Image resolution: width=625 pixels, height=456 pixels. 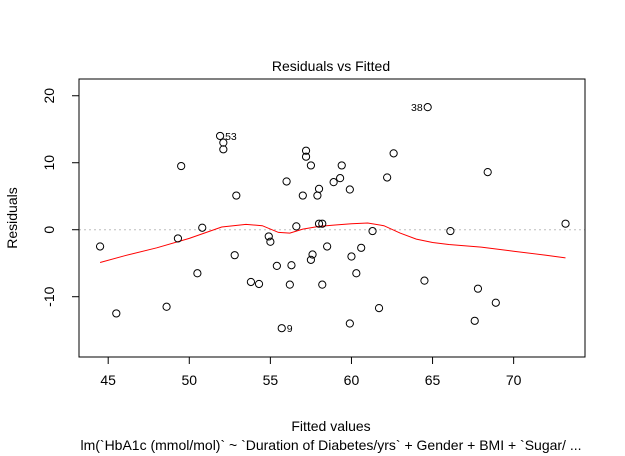 I want to click on chart-title: Residuals vs Fitted, so click(x=331, y=66).